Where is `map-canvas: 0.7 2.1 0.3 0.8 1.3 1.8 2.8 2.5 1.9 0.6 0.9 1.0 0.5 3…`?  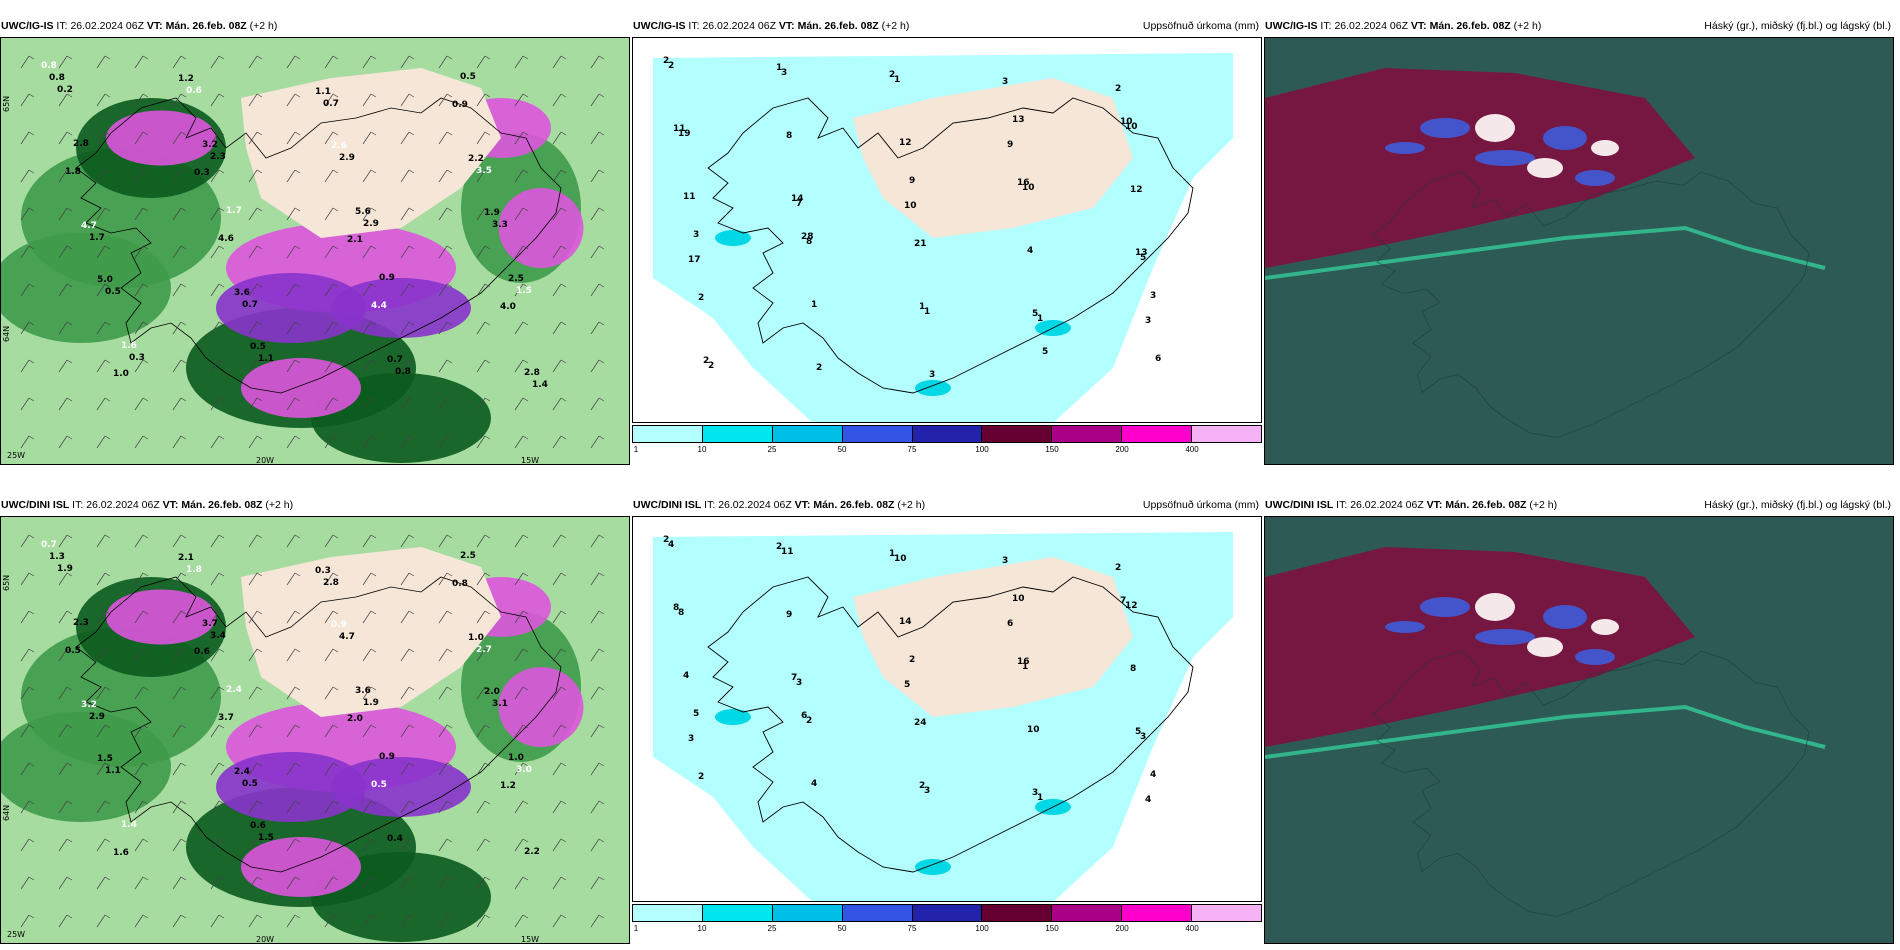 map-canvas: 0.7 2.1 0.3 0.8 1.3 1.8 2.8 2.5 1.9 0.6 0.9 1.0 0.5 3… is located at coordinates (315, 730).